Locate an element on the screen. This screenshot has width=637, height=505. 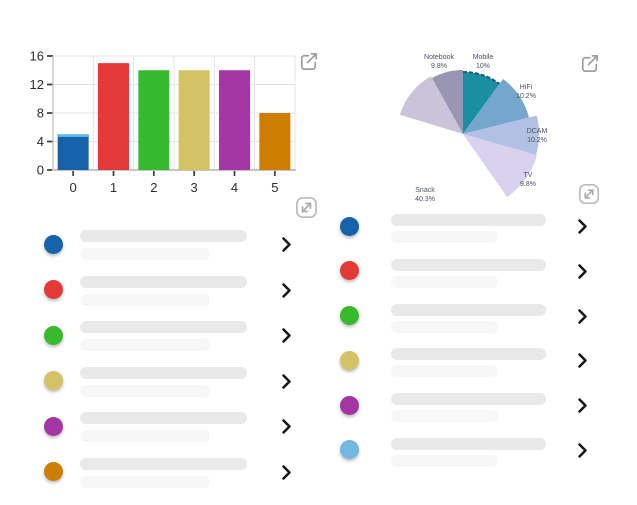
y-axis-label: 0 is located at coordinates (40, 170).